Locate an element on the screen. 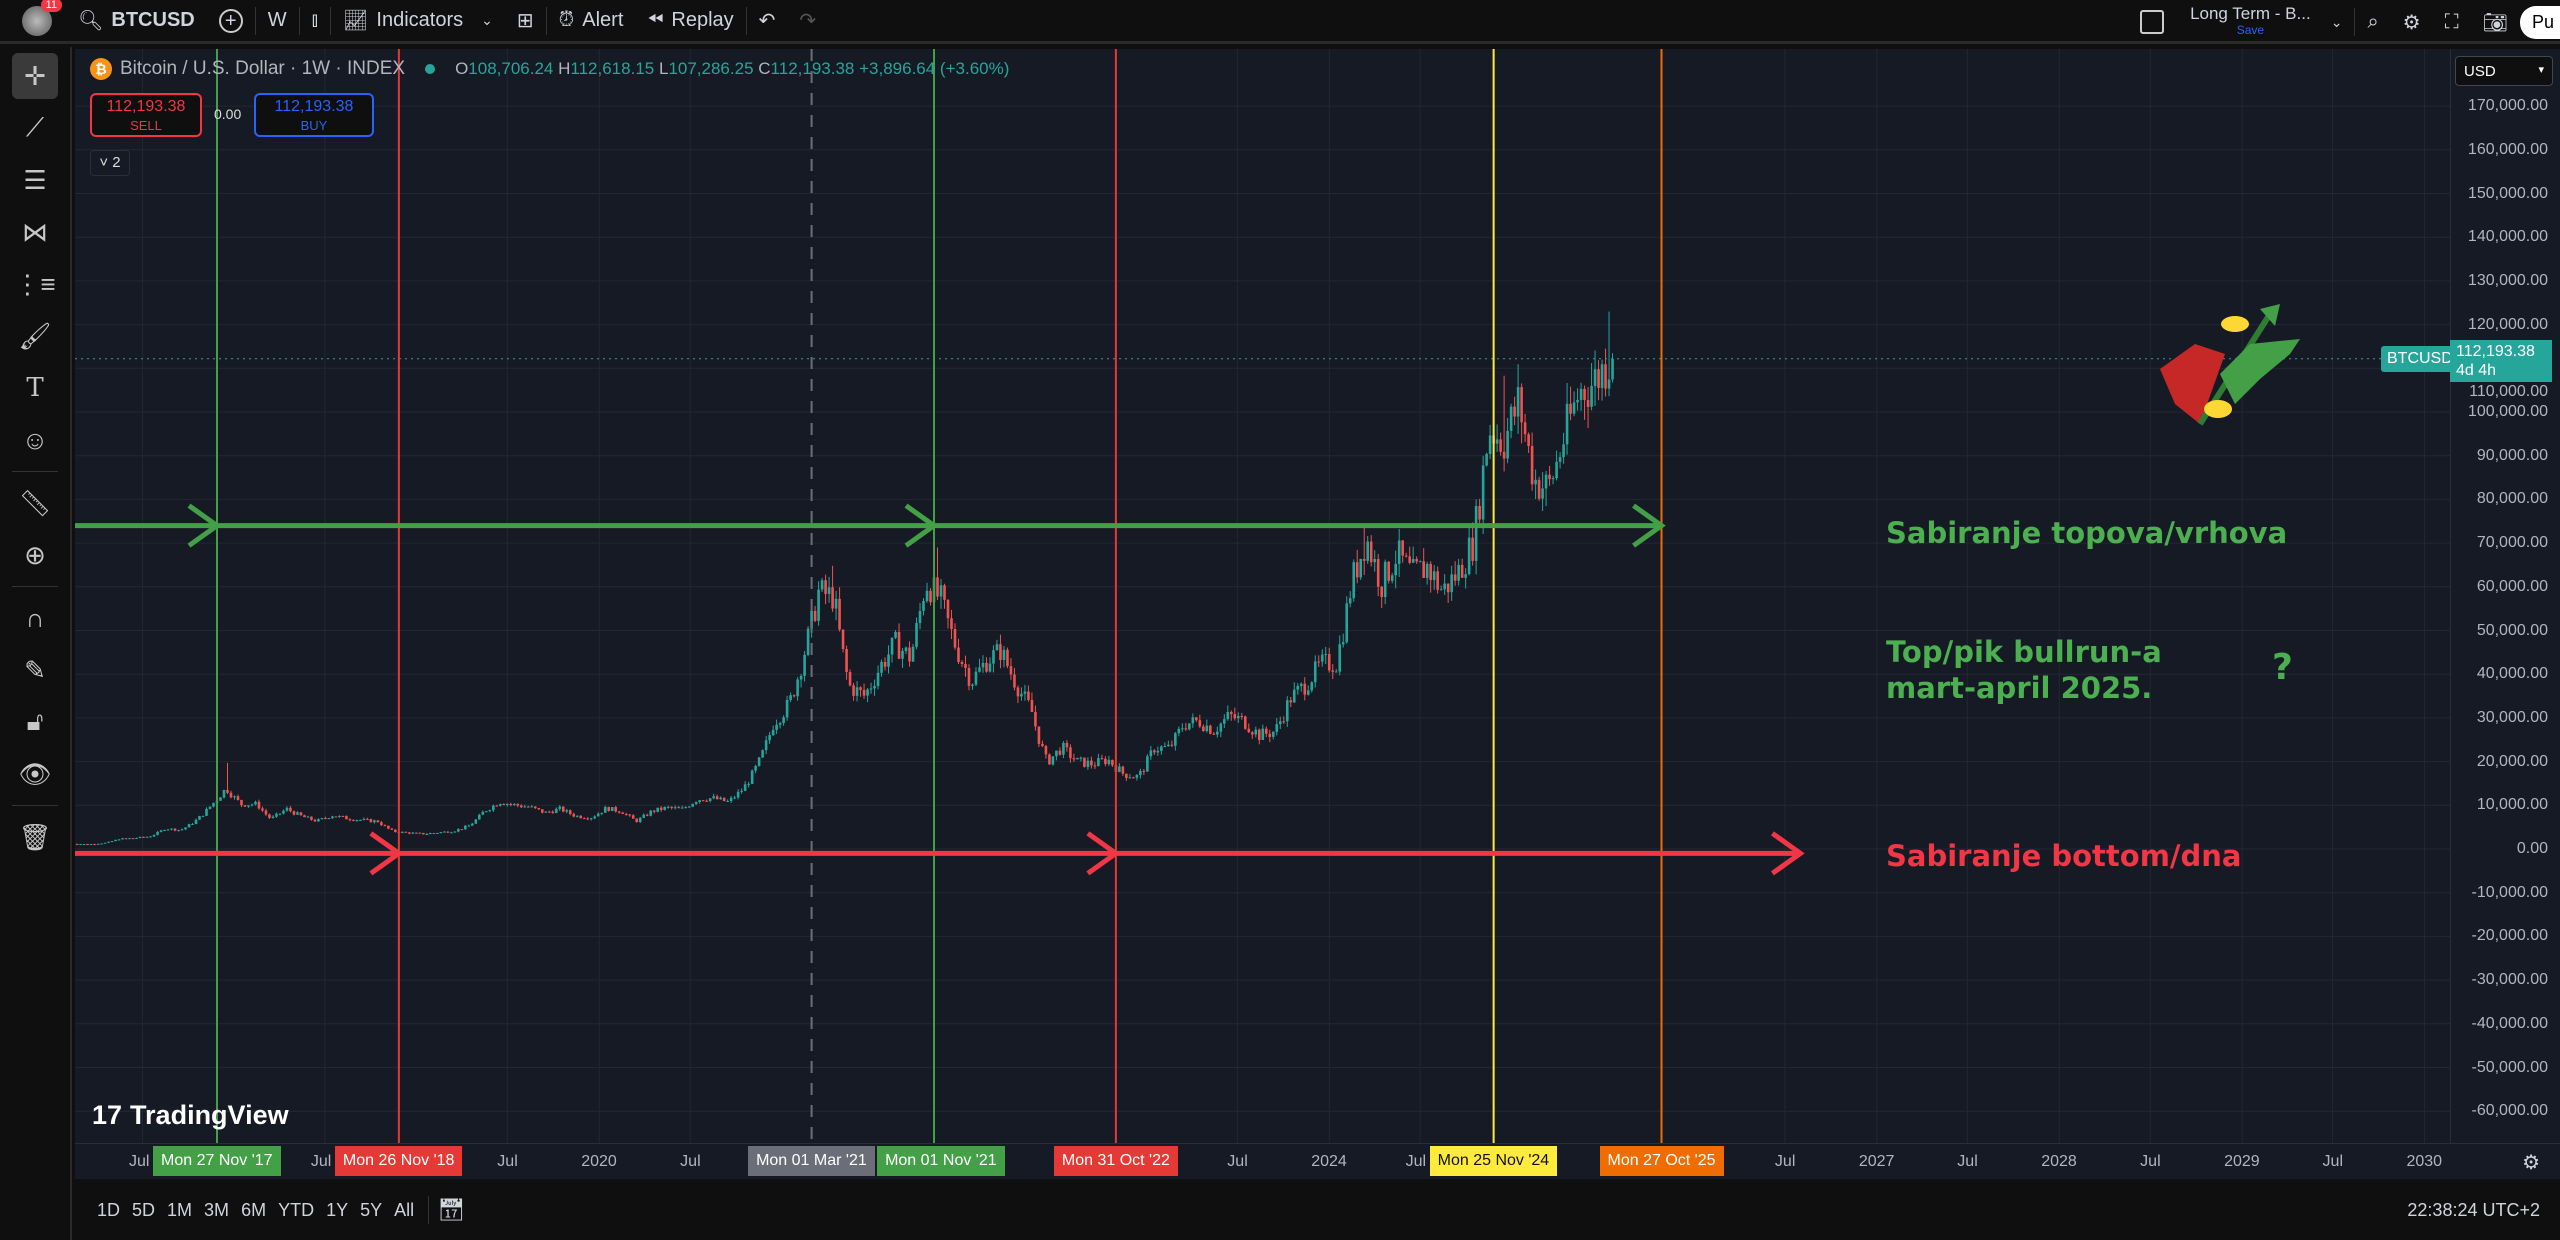 This screenshot has width=2560, height=1240. forecast-icon: ⋮≡ is located at coordinates (35, 283).